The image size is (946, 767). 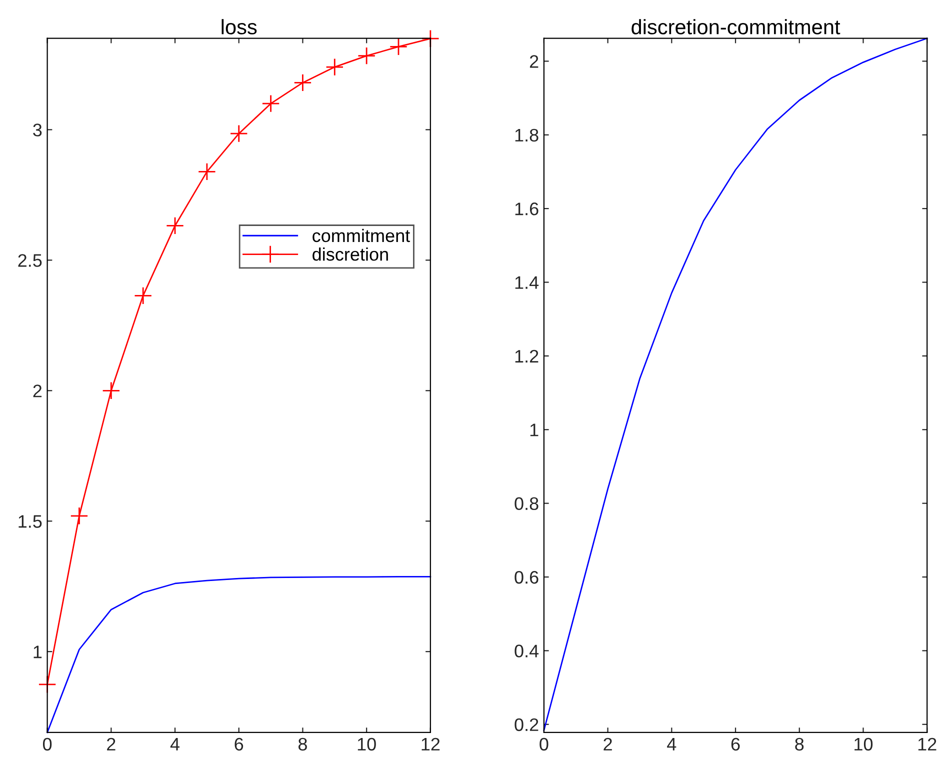 I want to click on chart-title: loss, so click(x=239, y=26).